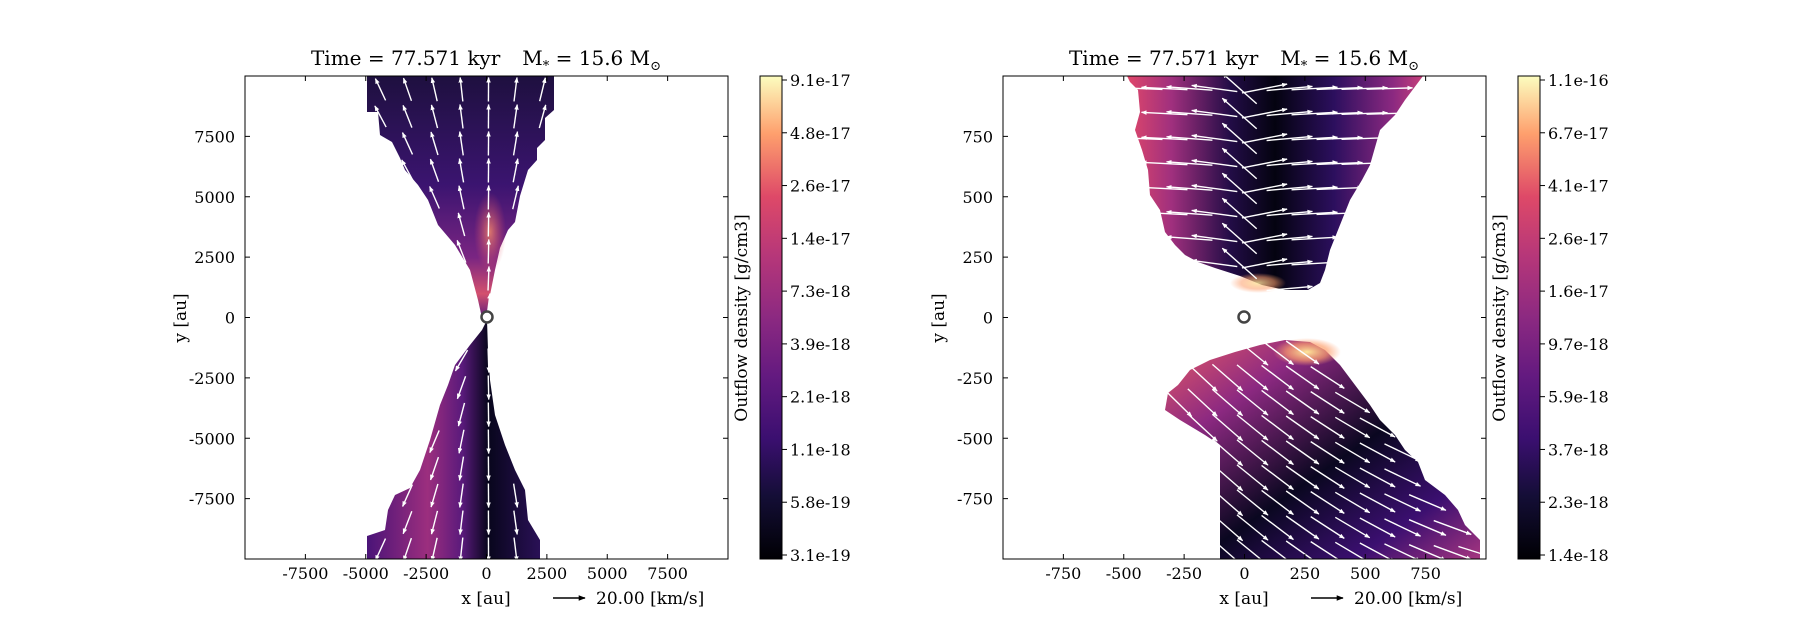  I want to click on colorbar-tick-label: 3.1e-19, so click(820, 555).